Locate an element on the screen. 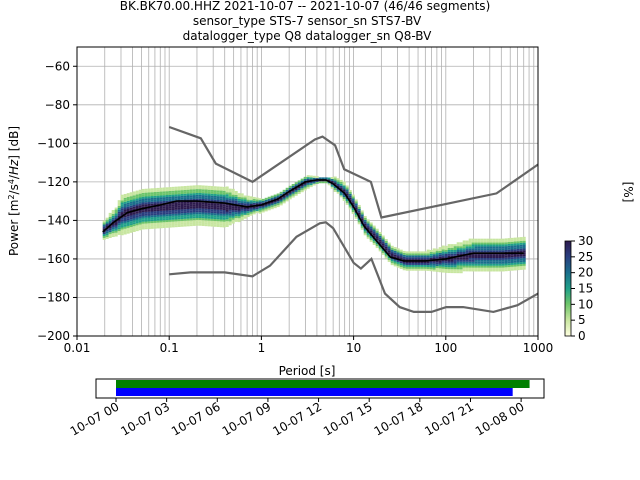 The width and height of the screenshot is (640, 480). noise-model-nhnm is located at coordinates (353, 172).